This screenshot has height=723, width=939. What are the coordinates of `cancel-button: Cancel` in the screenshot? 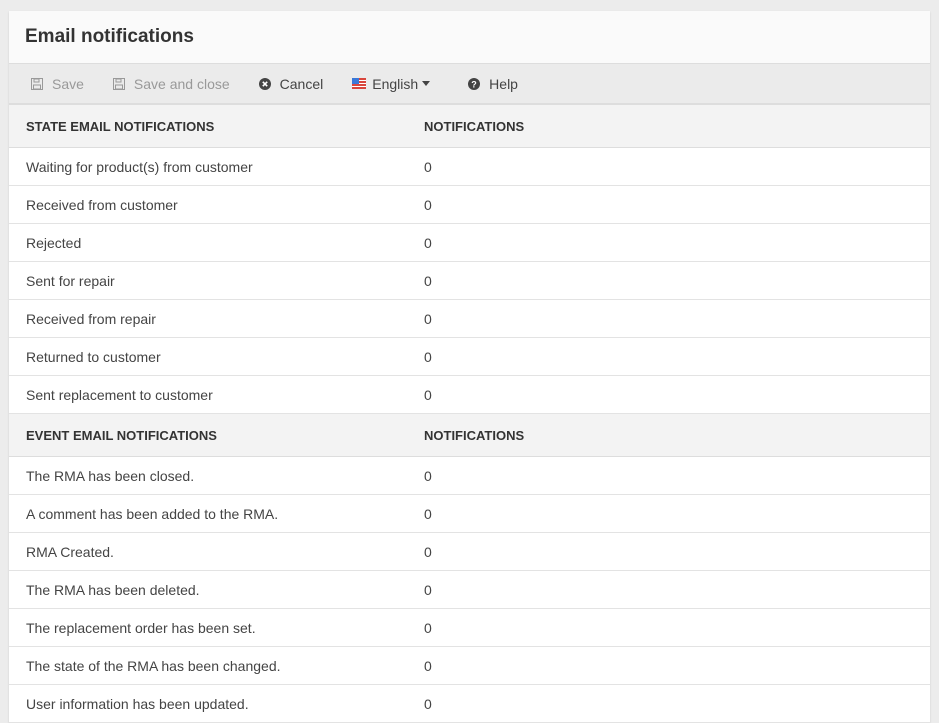 It's located at (291, 83).